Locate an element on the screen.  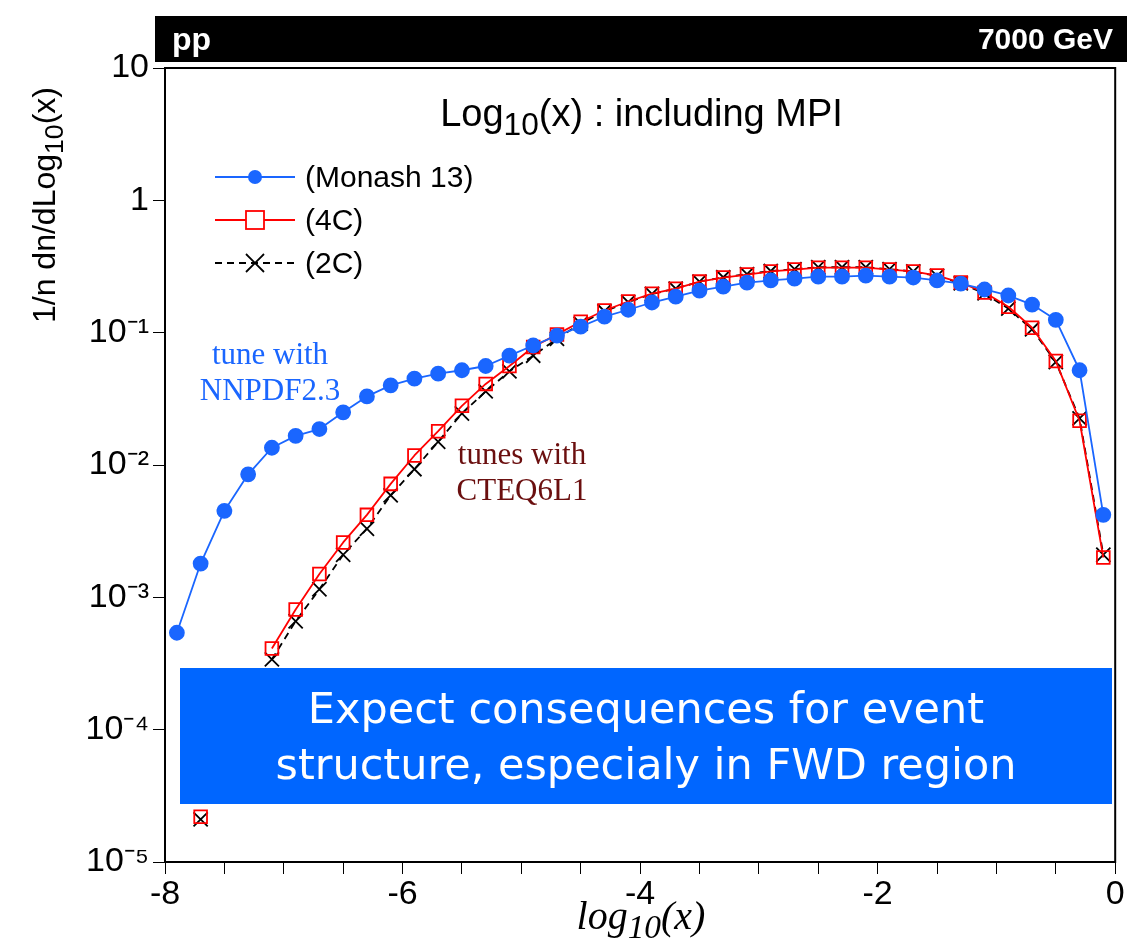
y-tick-label: 10⁻² is located at coordinates (118, 462).